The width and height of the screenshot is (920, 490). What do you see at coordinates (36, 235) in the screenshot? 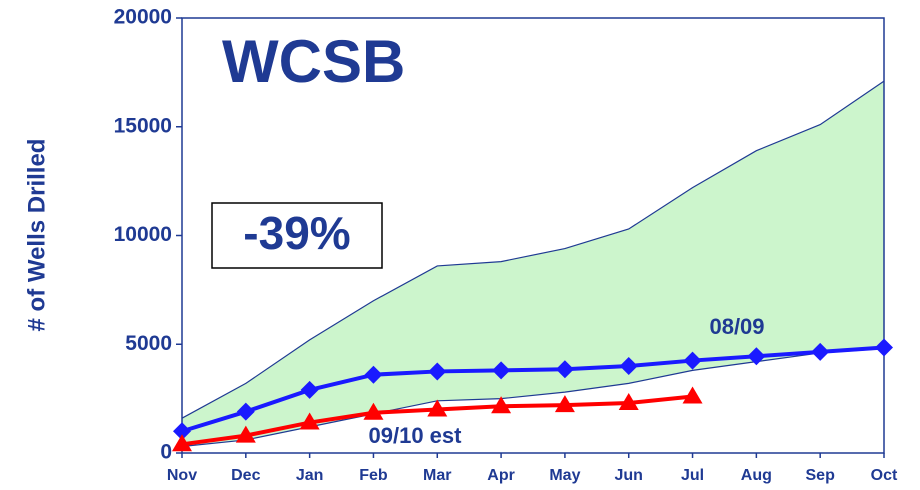
I see `y-axis-label: # of Wells Drilled` at bounding box center [36, 235].